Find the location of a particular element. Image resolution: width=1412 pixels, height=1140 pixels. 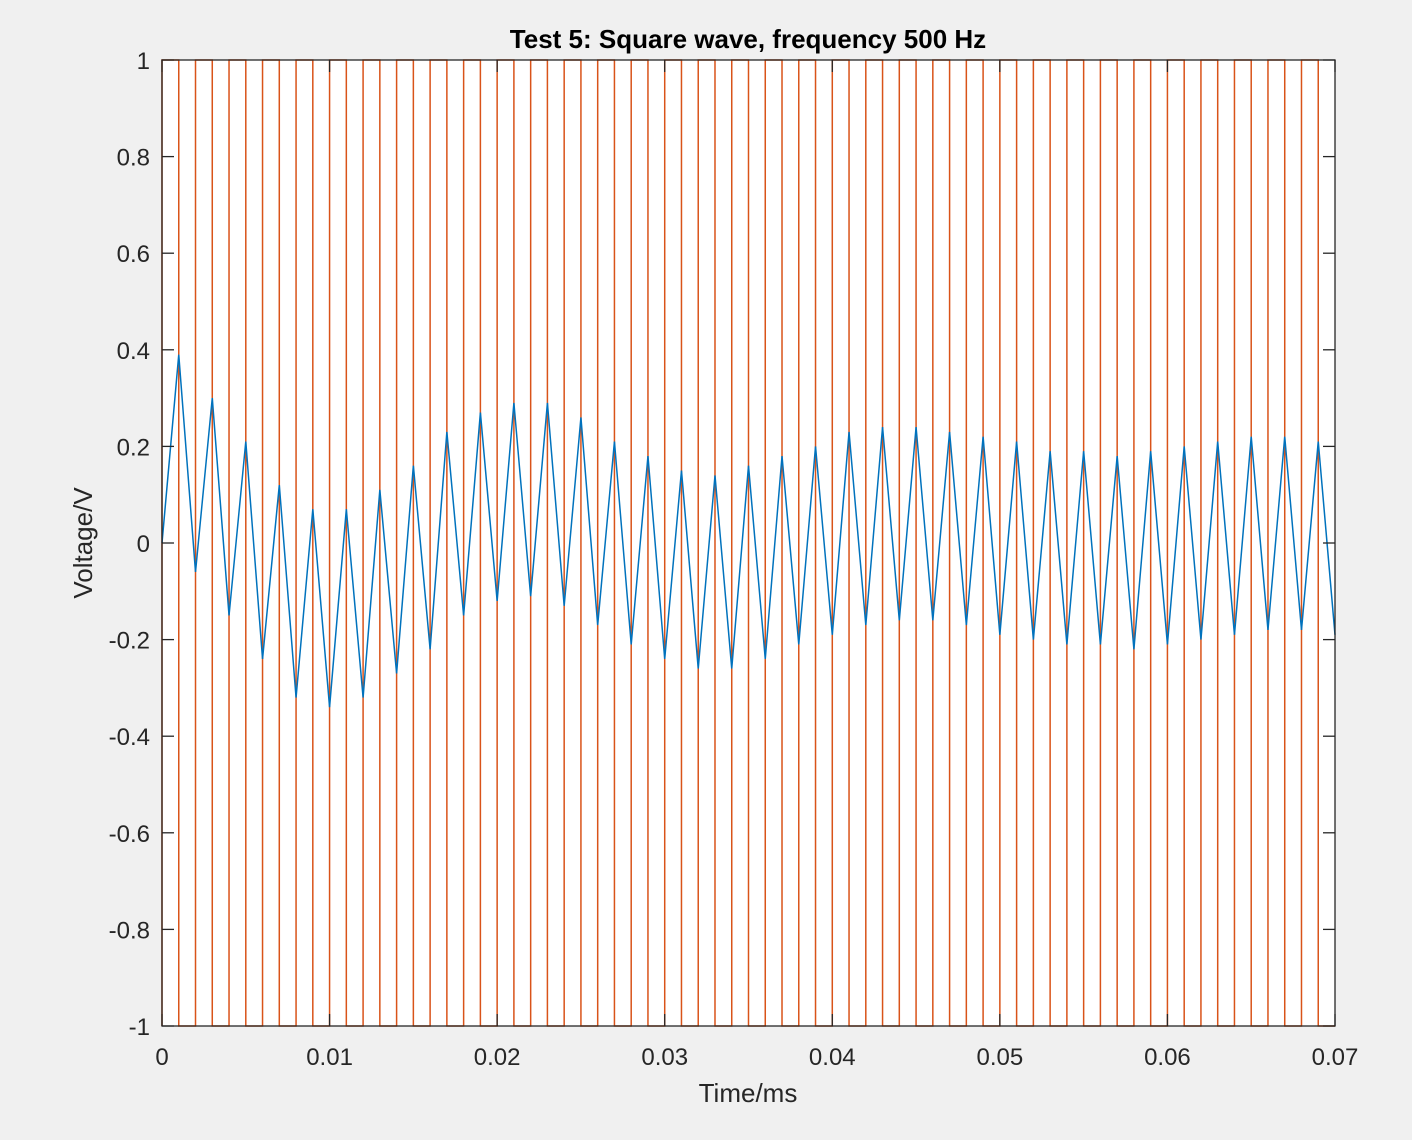

chart-title: Test 5: Square wave, frequency 500 Hz is located at coordinates (748, 39).